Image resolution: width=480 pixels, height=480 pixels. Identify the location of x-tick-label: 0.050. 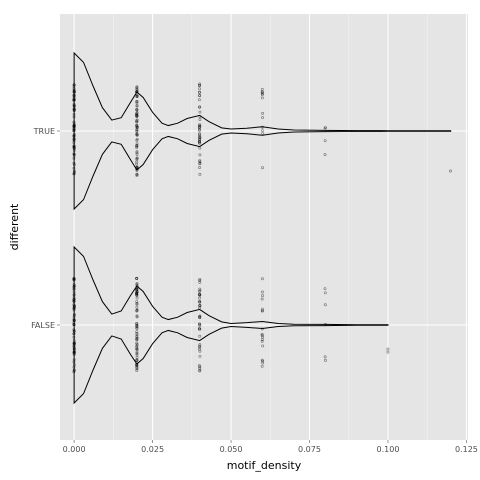
(231, 449).